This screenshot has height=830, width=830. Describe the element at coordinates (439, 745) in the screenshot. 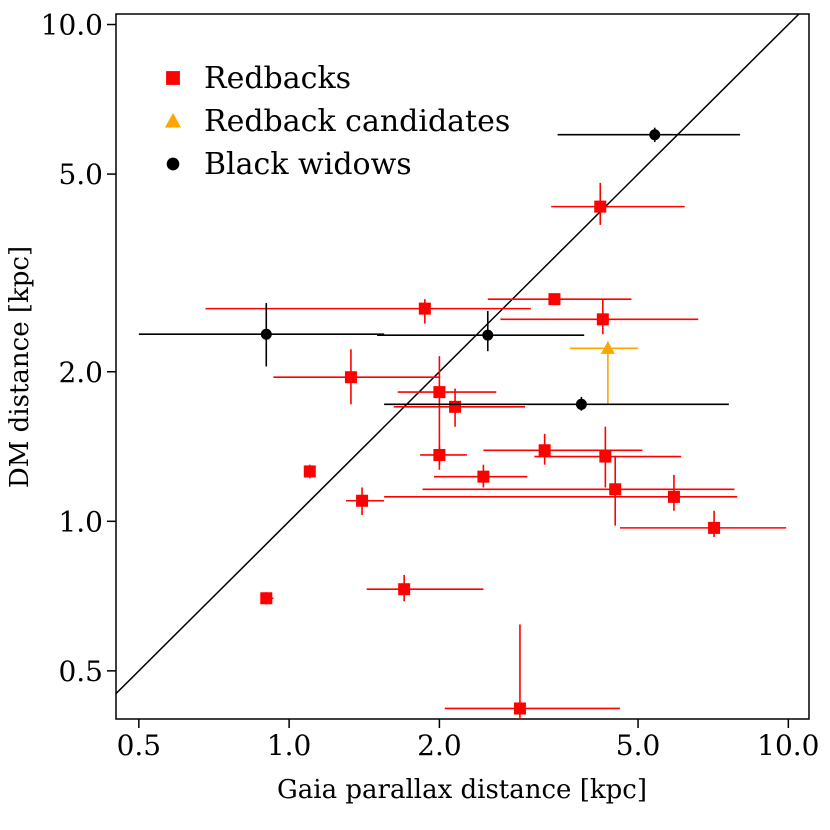

I see `x-tick-label: 2.0` at that location.